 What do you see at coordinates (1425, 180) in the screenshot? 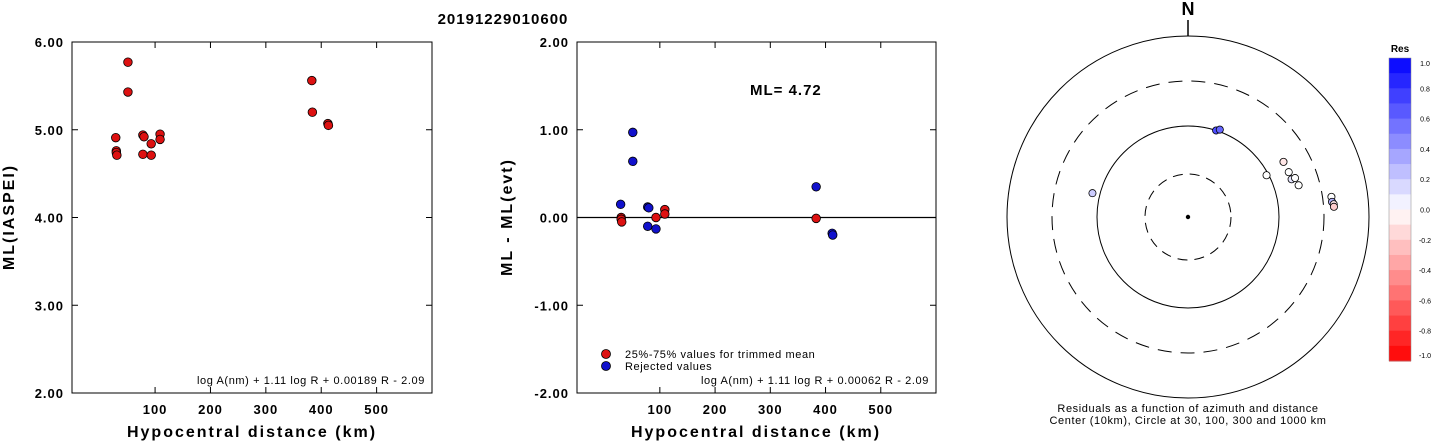
I see `colorbar-label: 0.2` at bounding box center [1425, 180].